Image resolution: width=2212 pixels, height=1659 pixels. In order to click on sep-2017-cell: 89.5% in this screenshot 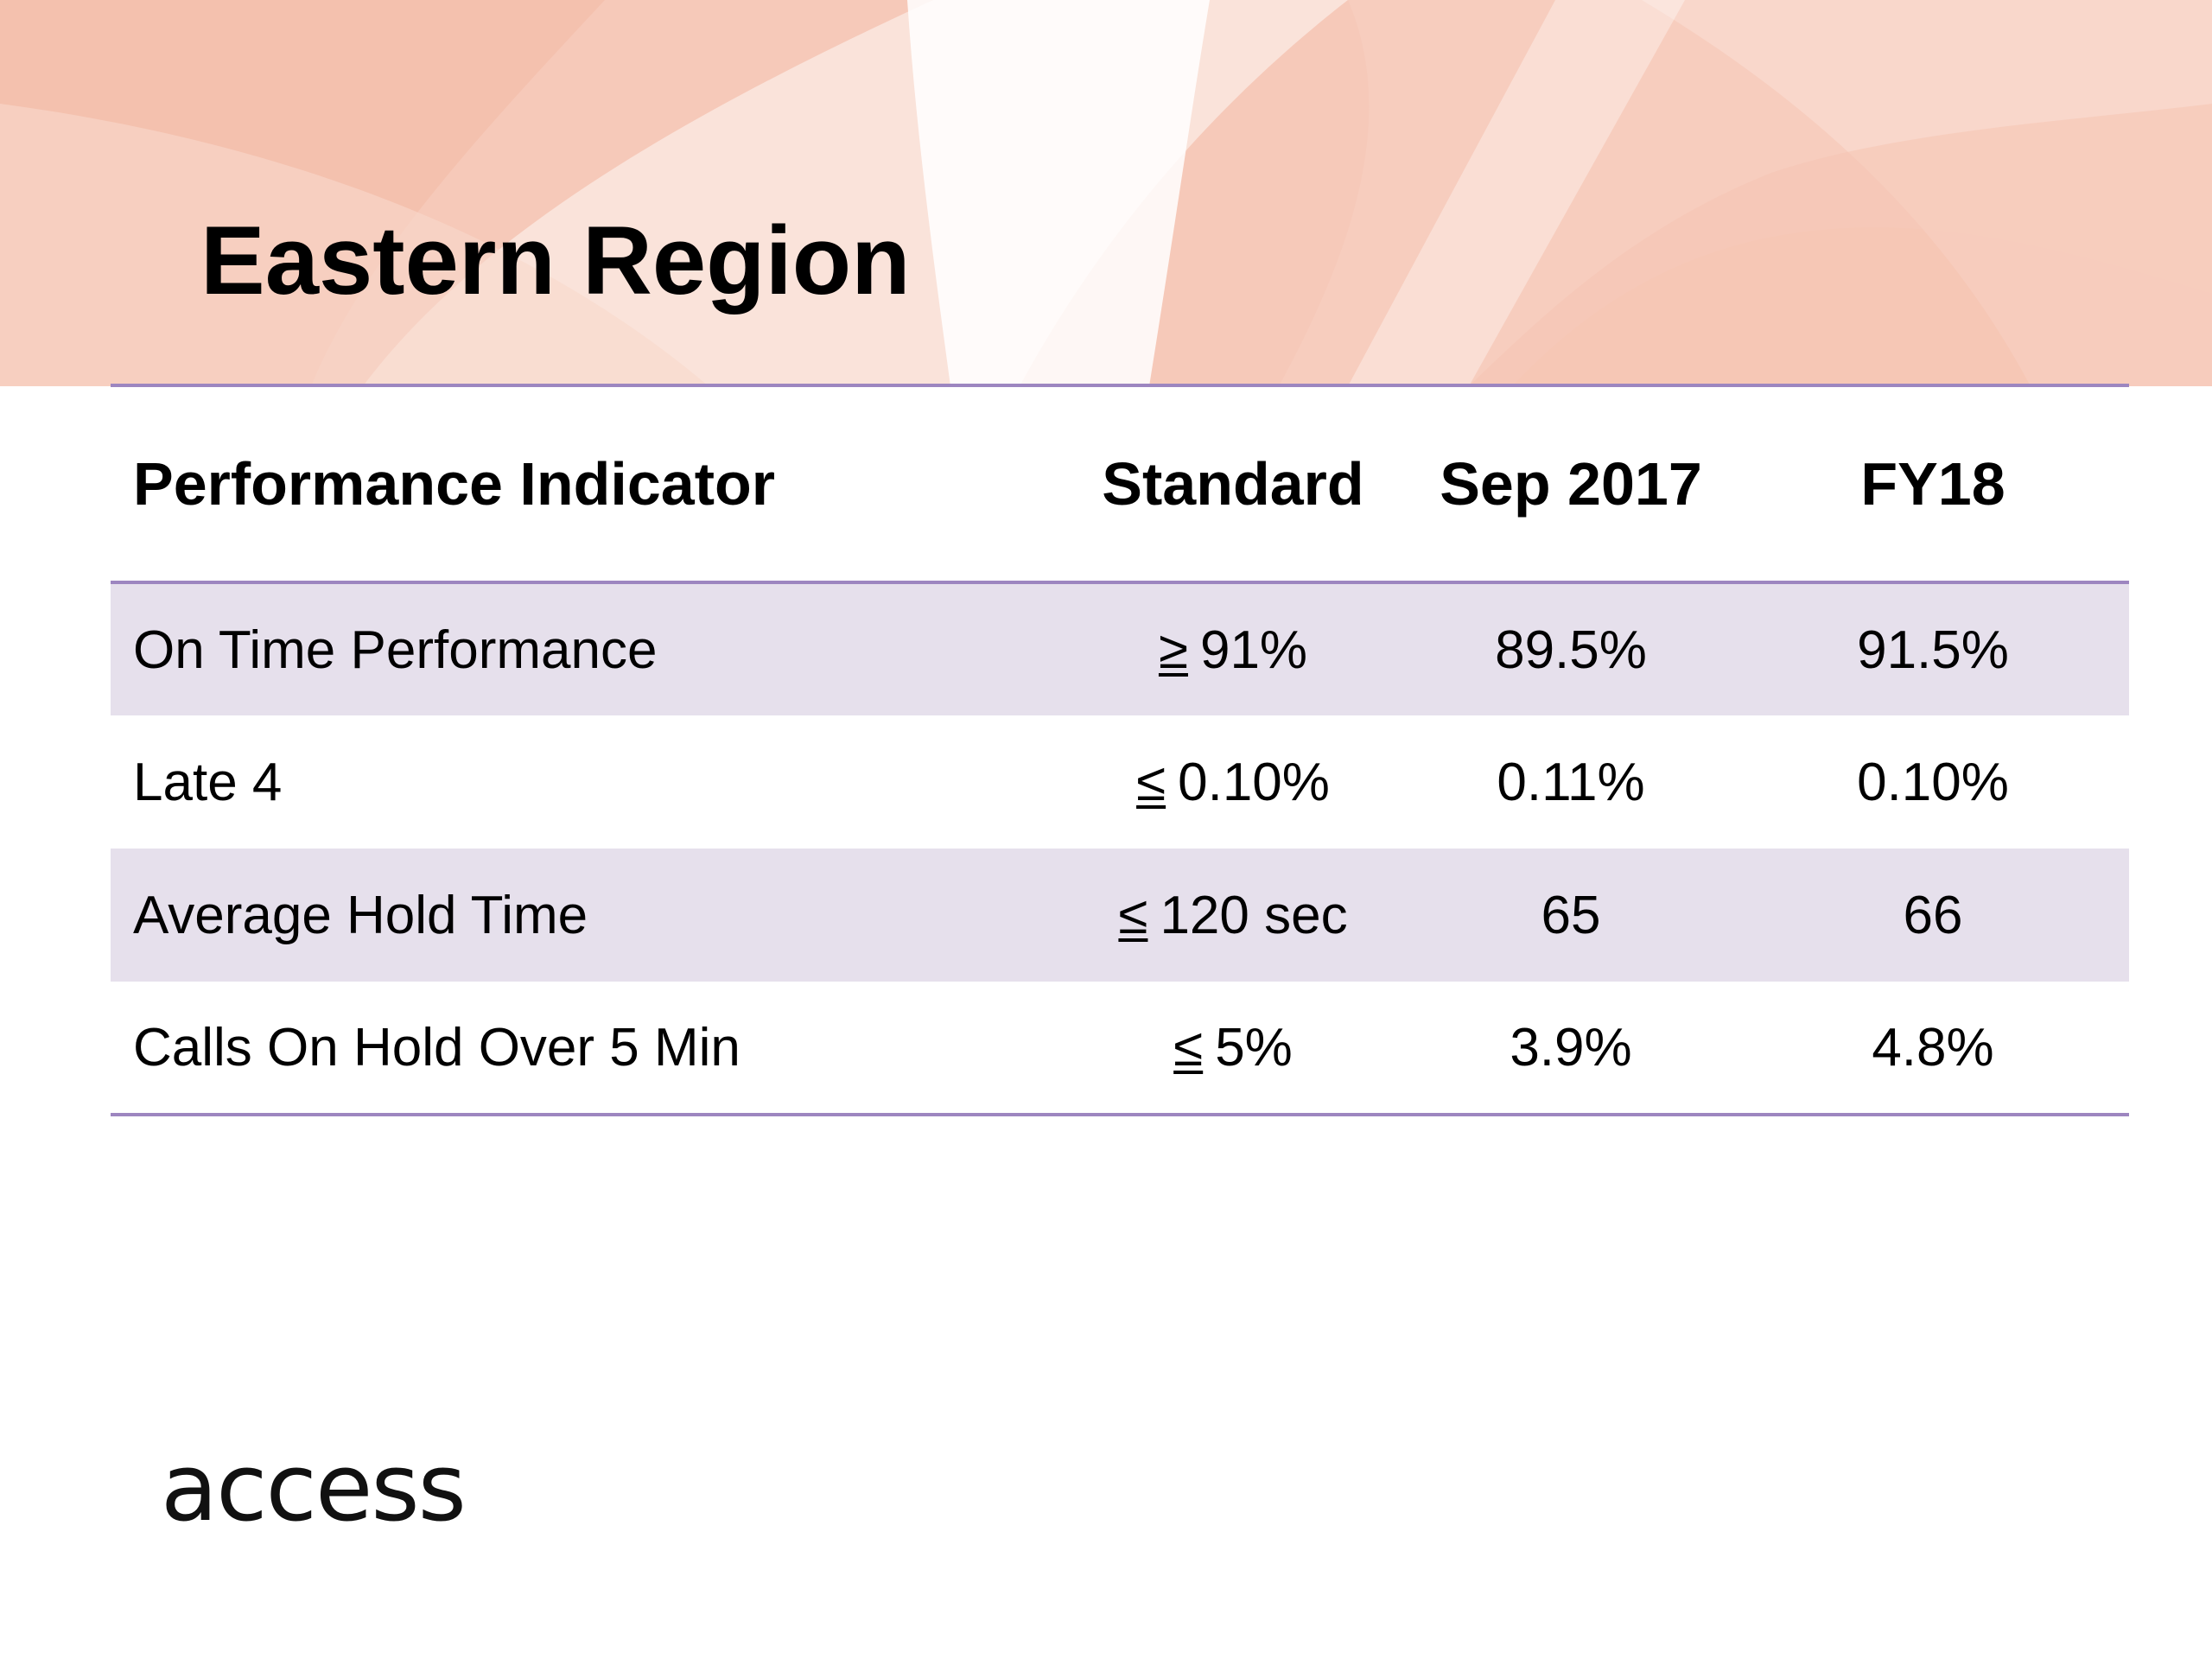, I will do `click(1571, 650)`.